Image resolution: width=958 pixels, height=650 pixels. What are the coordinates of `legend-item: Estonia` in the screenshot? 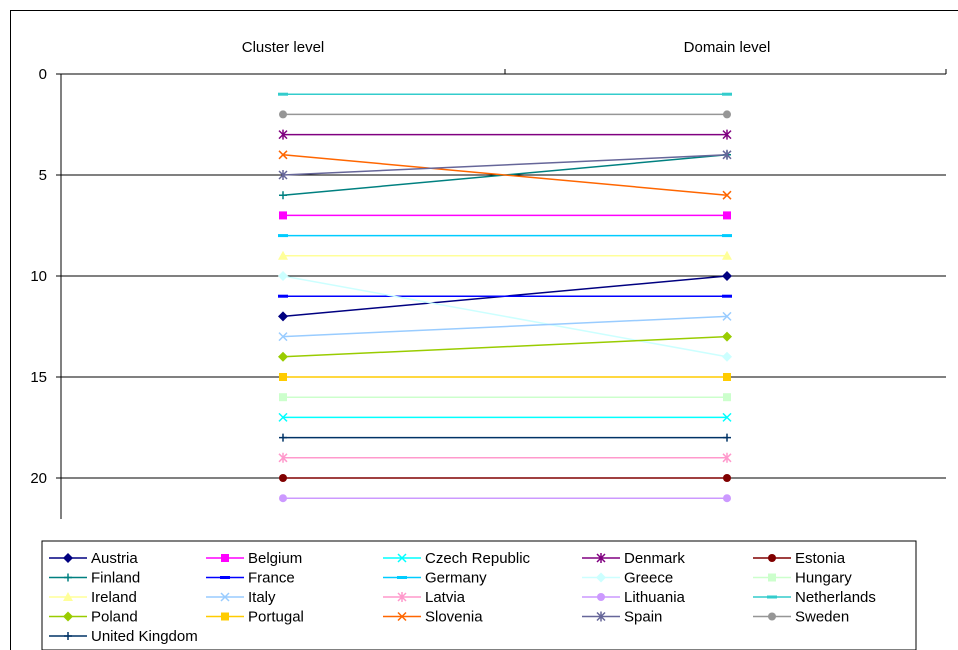 It's located at (799, 558).